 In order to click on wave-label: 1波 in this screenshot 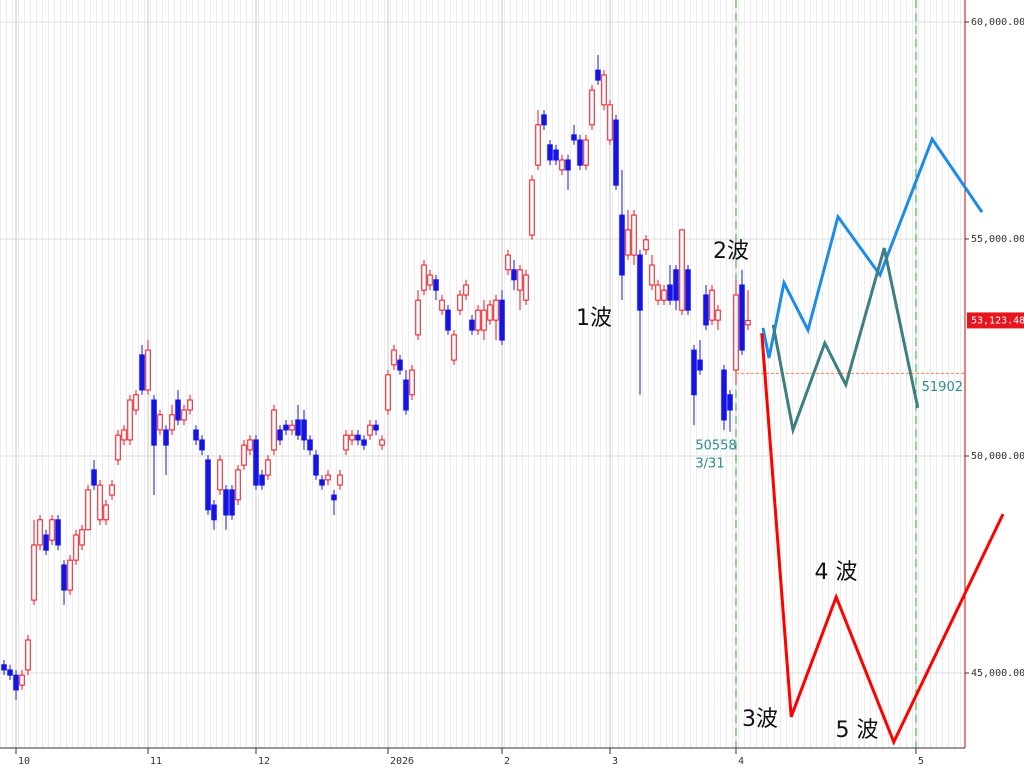, I will do `click(594, 318)`.